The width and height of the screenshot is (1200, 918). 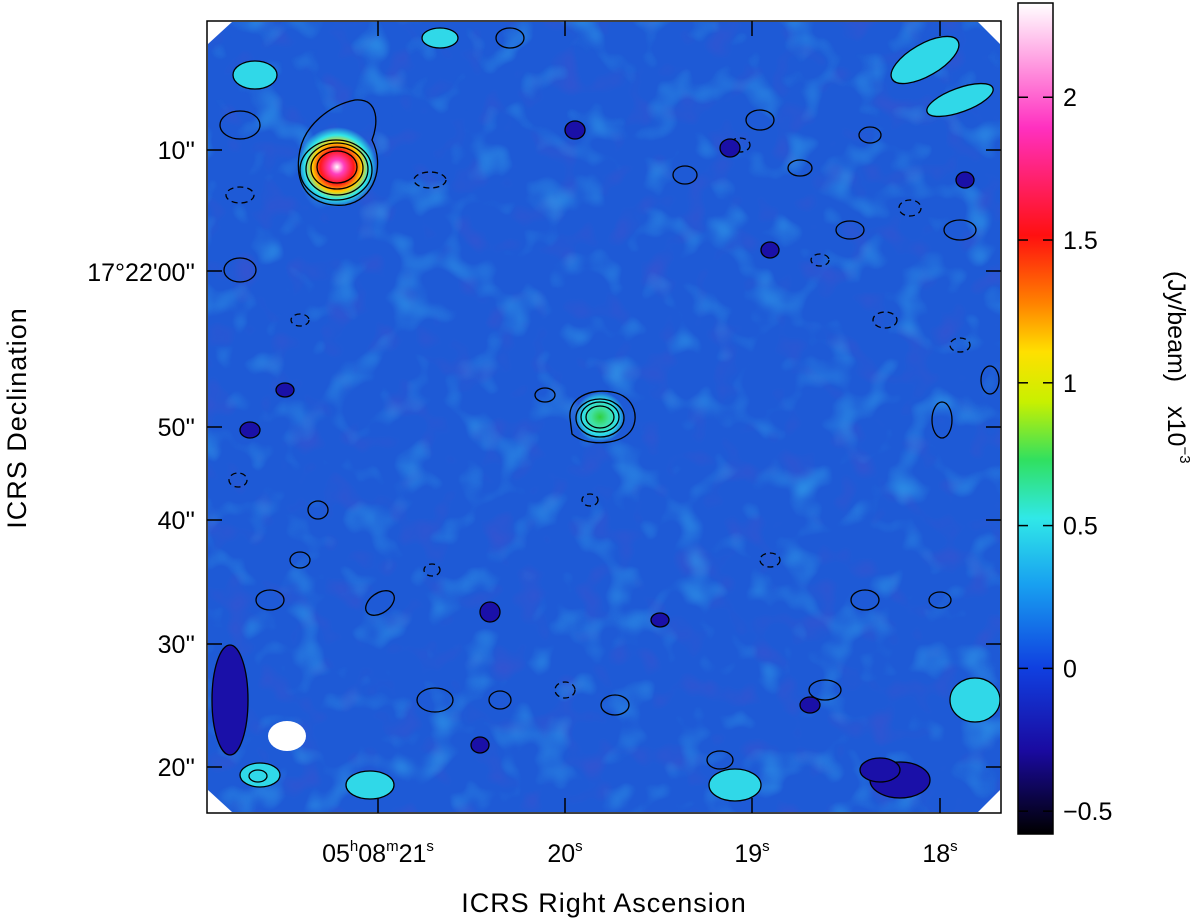 What do you see at coordinates (176, 768) in the screenshot?
I see `y-tick-label: 20''` at bounding box center [176, 768].